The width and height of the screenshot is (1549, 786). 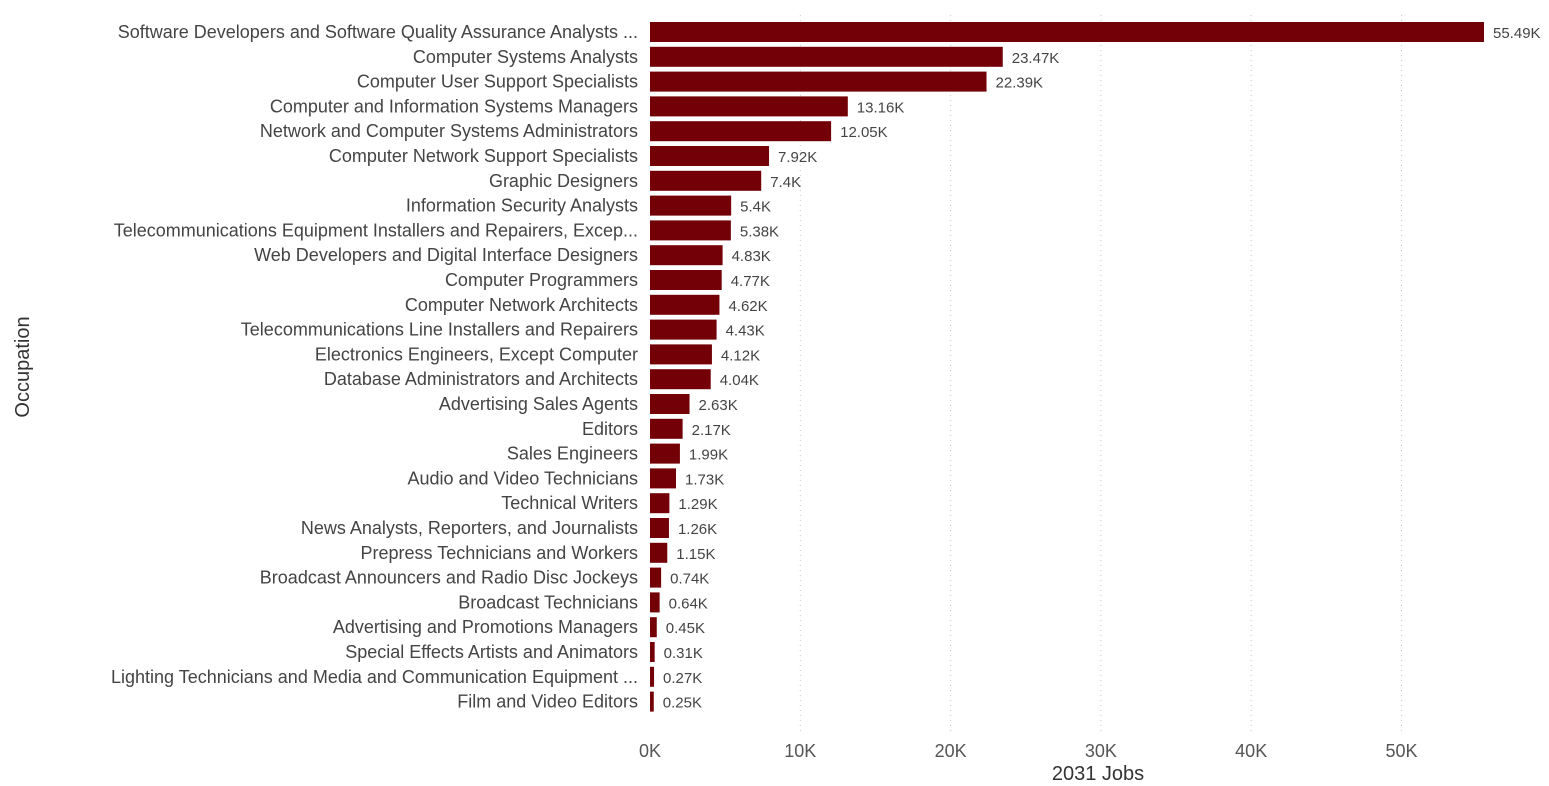 I want to click on data-label: 2.63K, so click(x=718, y=405).